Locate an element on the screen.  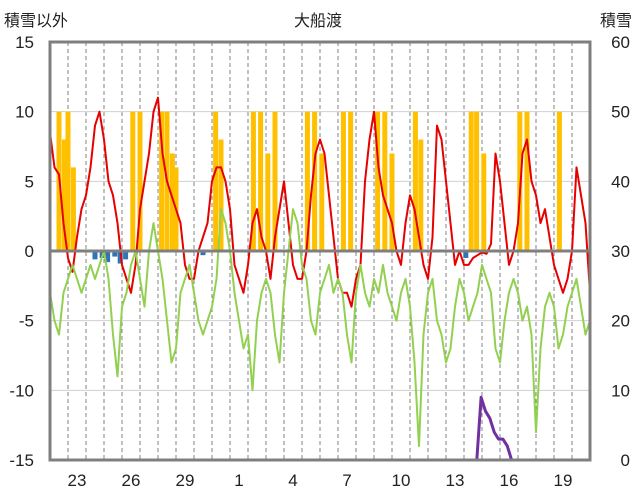
left-tick-label: 15 is located at coordinates (24, 42).